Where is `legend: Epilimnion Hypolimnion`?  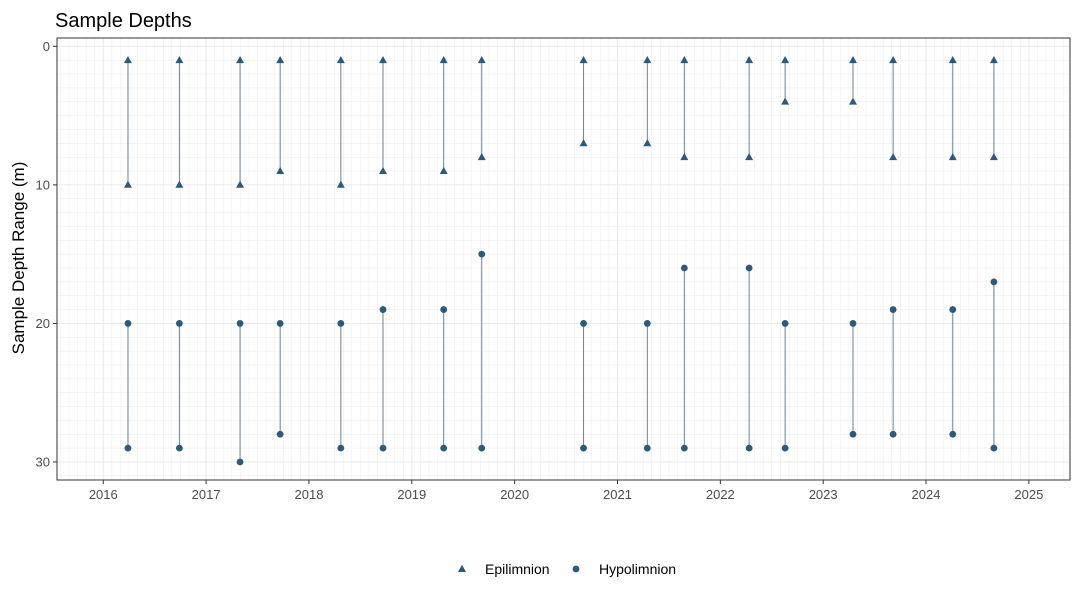
legend: Epilimnion Hypolimnion is located at coordinates (567, 569).